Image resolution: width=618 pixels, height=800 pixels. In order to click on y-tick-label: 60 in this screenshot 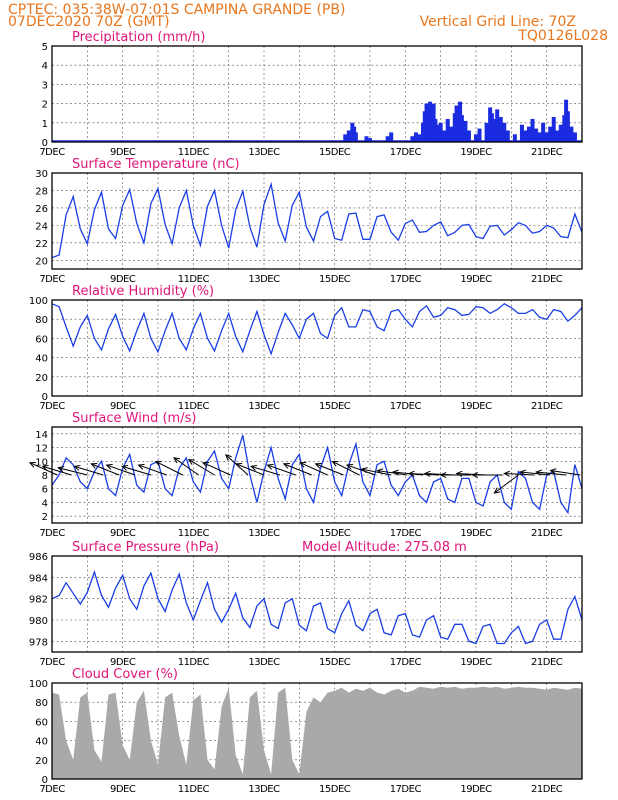, I will do `click(41, 722)`.